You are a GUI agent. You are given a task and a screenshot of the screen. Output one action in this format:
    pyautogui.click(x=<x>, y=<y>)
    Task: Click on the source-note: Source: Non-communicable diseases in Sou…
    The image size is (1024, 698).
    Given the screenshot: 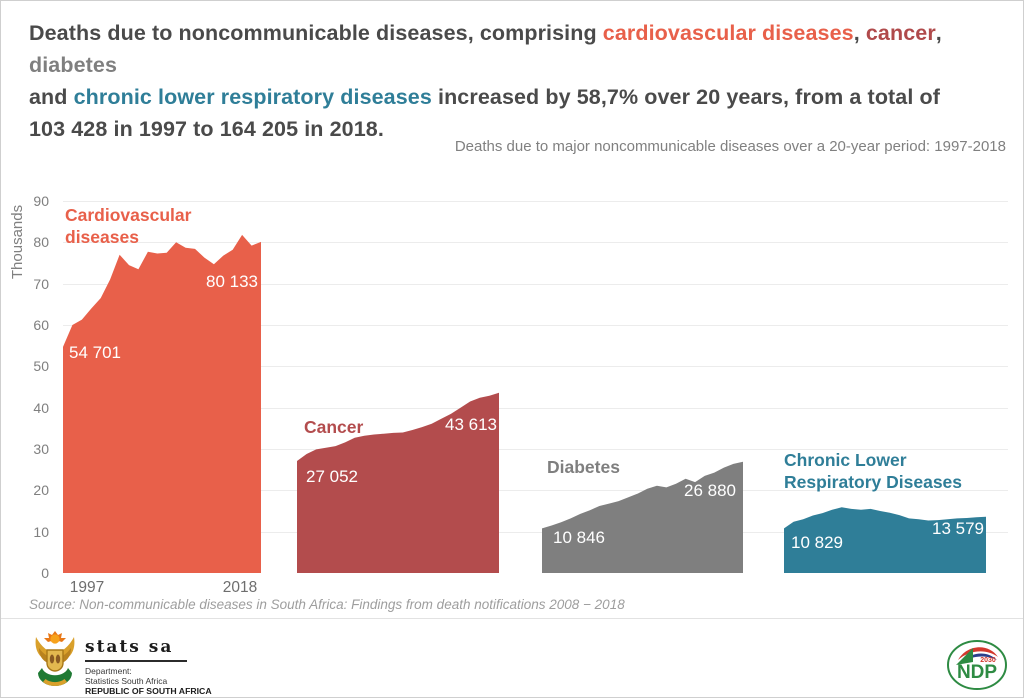 What is the action you would take?
    pyautogui.click(x=327, y=604)
    